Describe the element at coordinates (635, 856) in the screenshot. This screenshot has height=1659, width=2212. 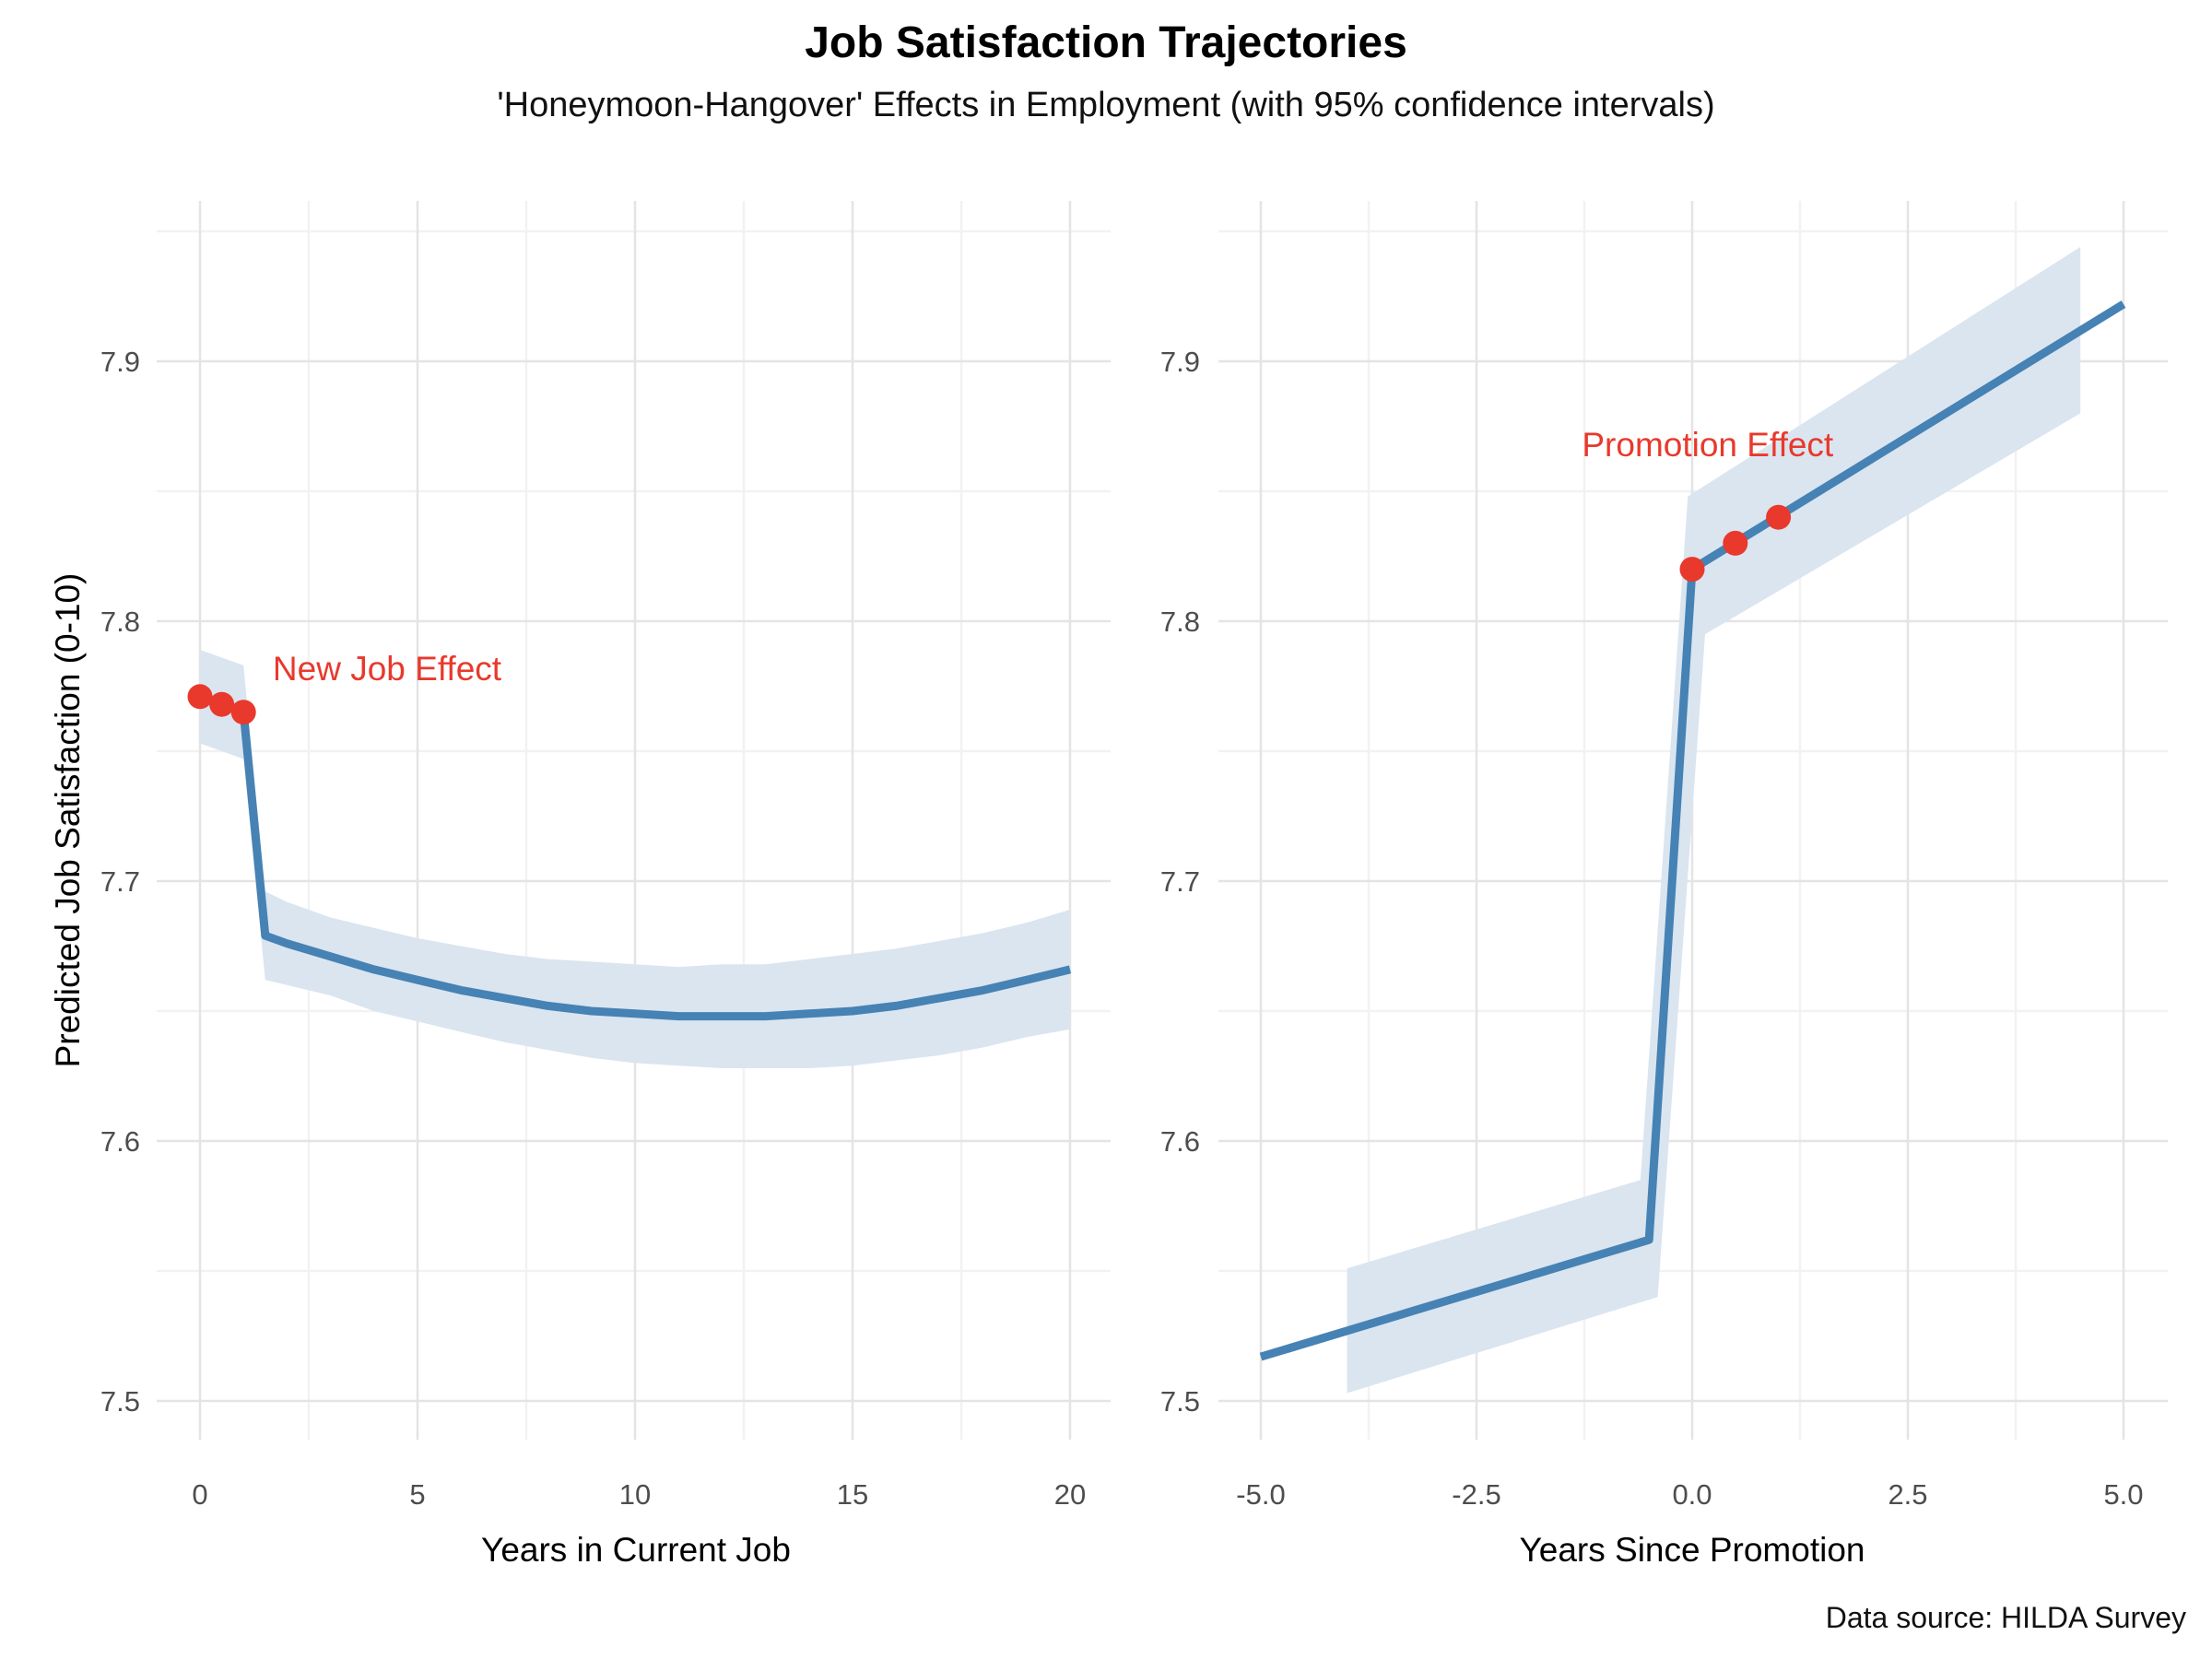
I see `trend-line` at that location.